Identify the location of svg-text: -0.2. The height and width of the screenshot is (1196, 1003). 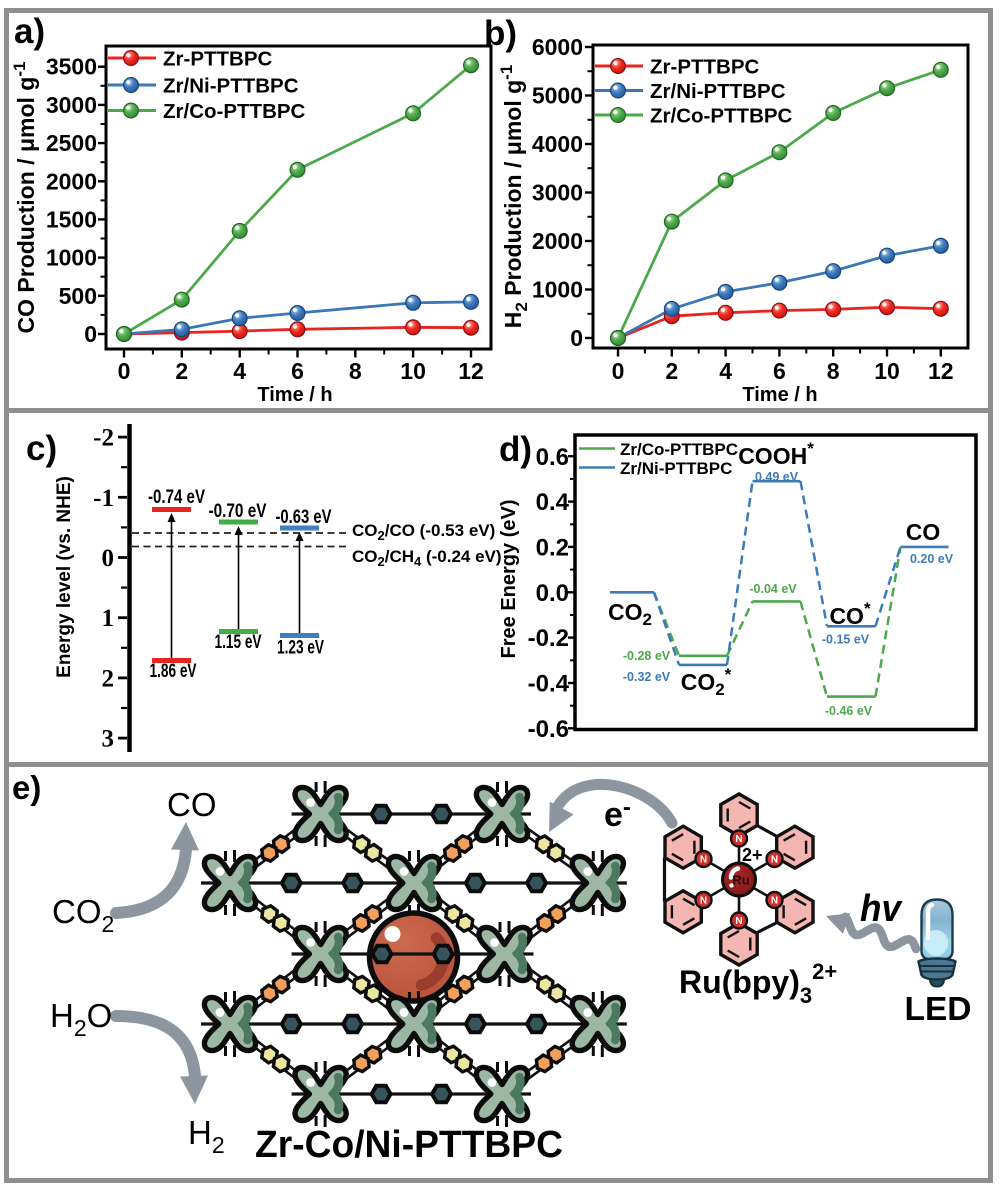
(548, 638).